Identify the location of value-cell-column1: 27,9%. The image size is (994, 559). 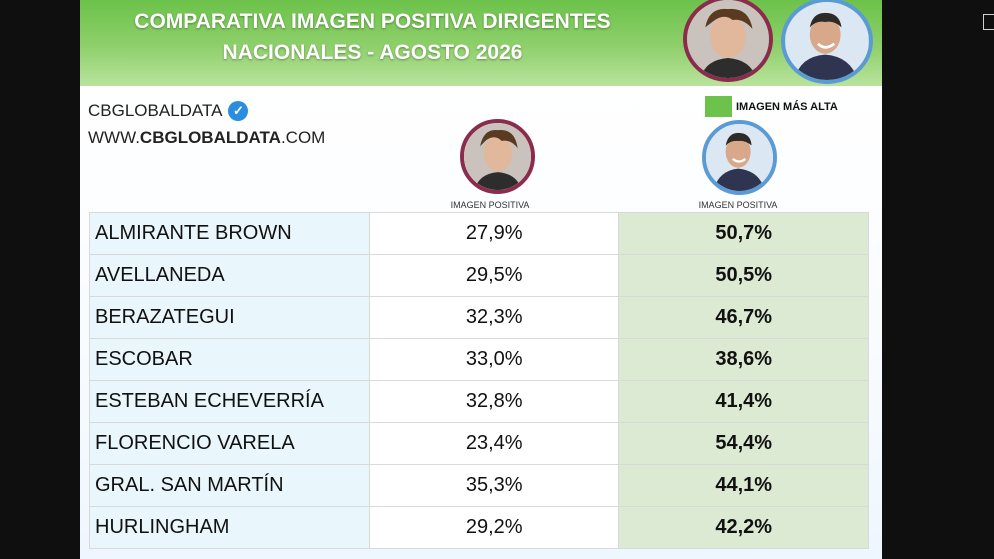
(494, 233).